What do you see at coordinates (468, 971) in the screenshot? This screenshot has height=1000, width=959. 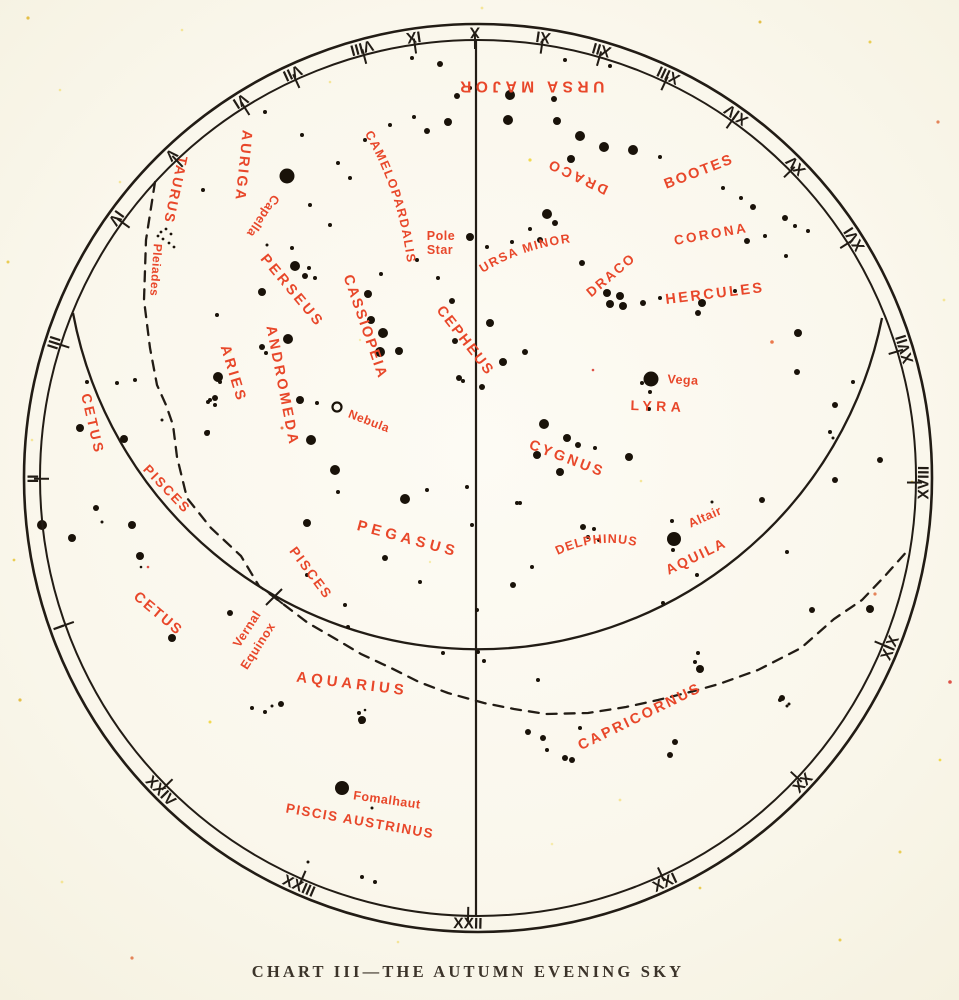 I see `chart-caption: CHART III—THE AUTUMN EVENING SKY` at bounding box center [468, 971].